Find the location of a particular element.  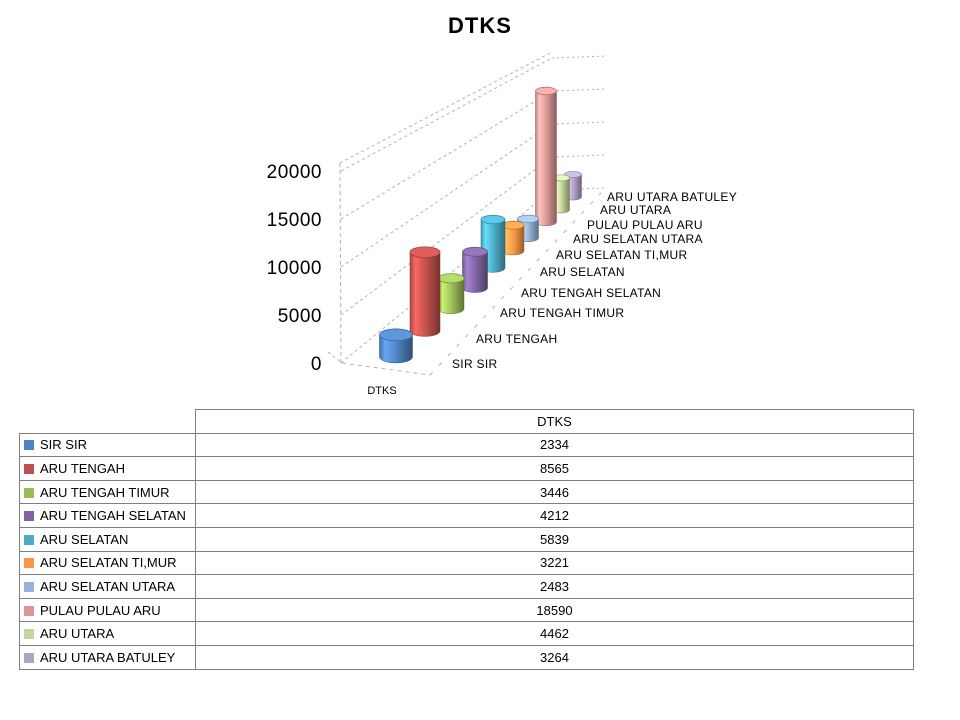

table-row: ARU SELATAN TI,MUR 3221 is located at coordinates (466, 563).